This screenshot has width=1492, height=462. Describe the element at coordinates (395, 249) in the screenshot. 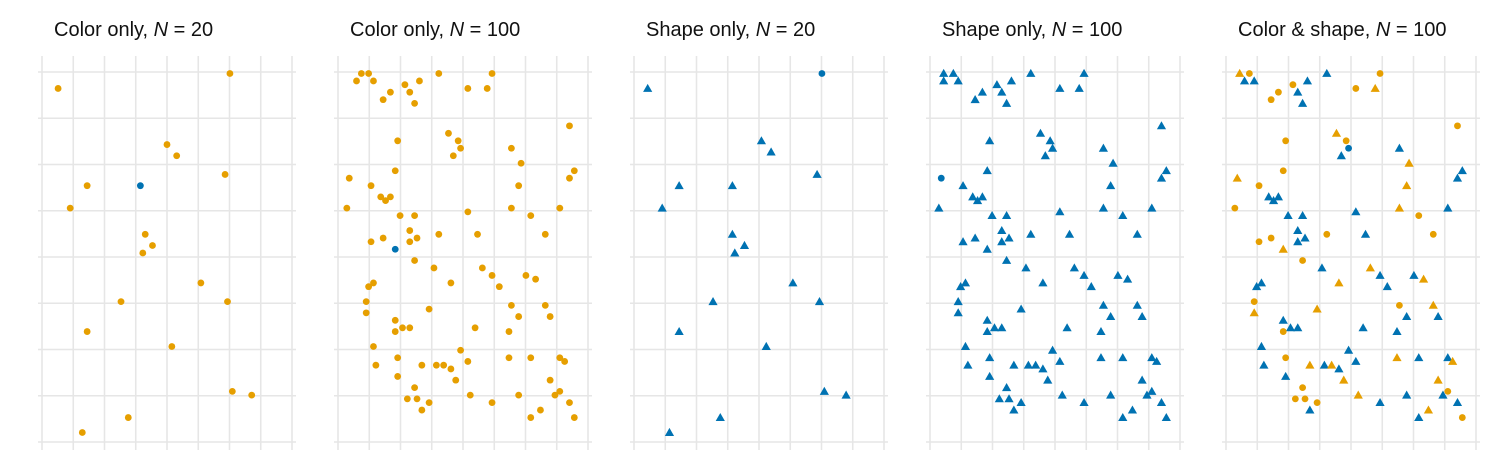

I see `blue-circle-point` at that location.